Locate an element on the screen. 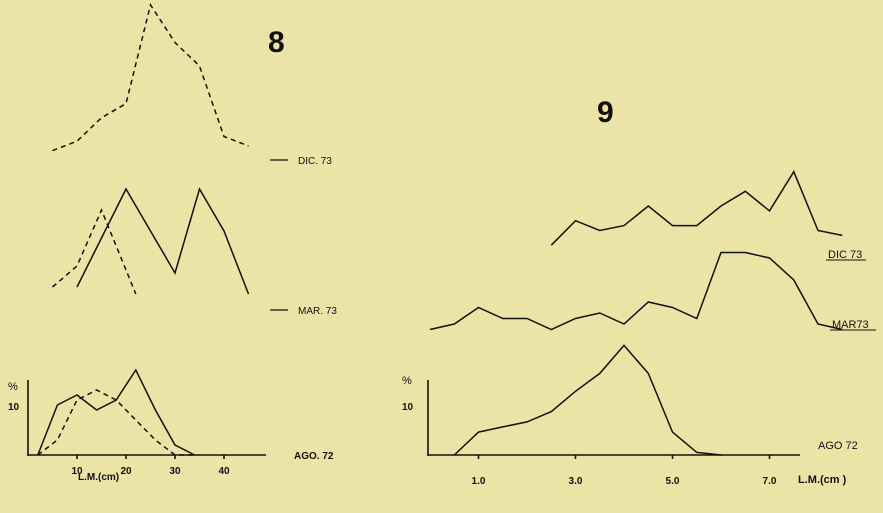 Image resolution: width=883 pixels, height=513 pixels. panel-9-axes is located at coordinates (613, 418).